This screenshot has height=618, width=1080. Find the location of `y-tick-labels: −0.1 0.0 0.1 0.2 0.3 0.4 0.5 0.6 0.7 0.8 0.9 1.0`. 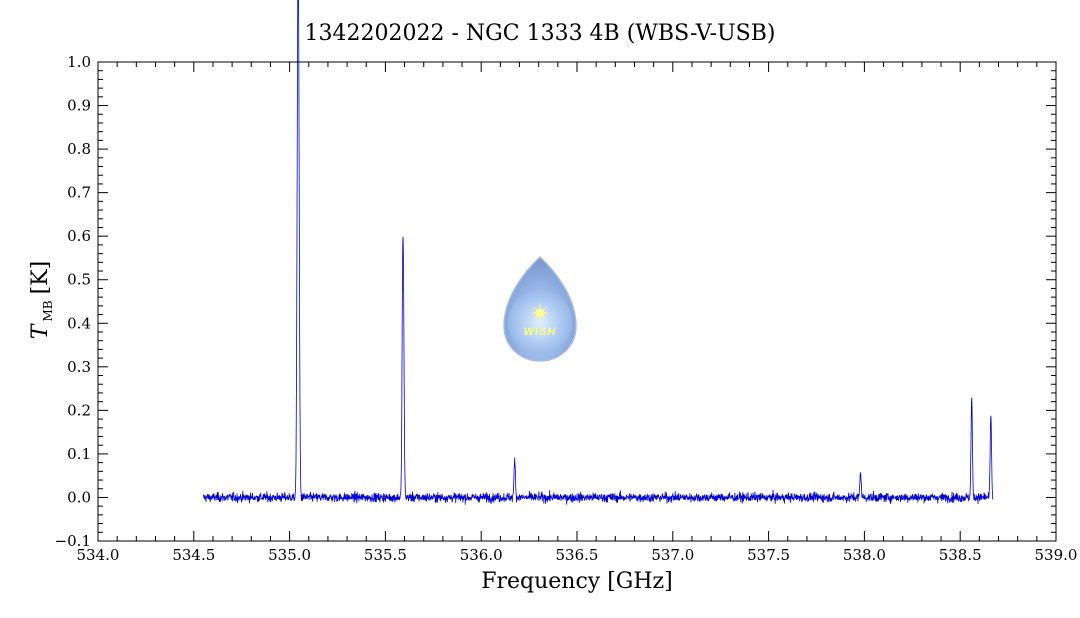

y-tick-labels: −0.1 0.0 0.1 0.2 0.3 0.4 0.5 0.6 0.7 0.8 0.9 1.0 is located at coordinates (73, 301).